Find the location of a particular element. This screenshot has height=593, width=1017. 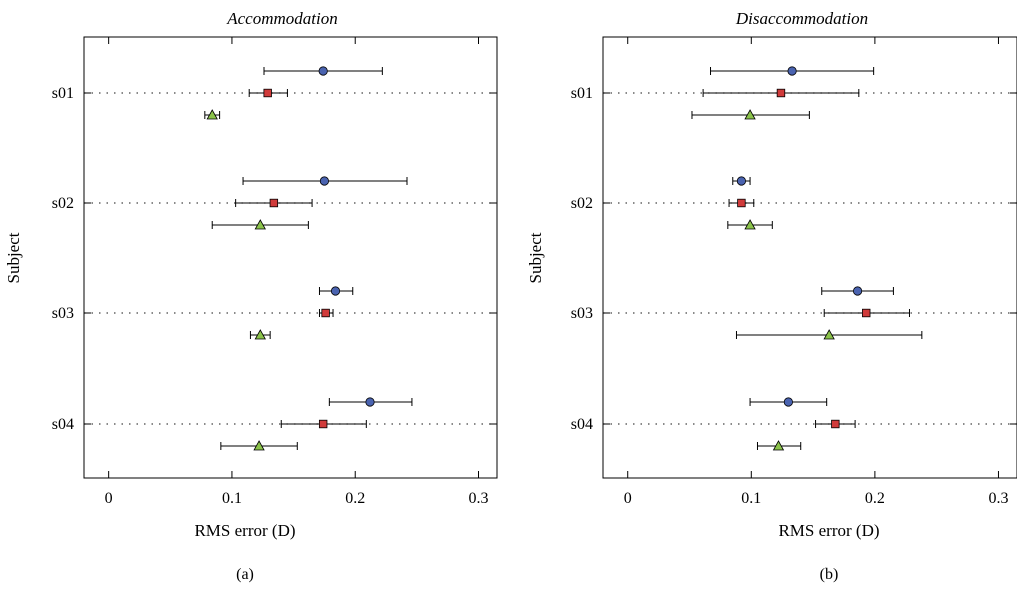

panel-caption: (a) is located at coordinates (245, 574).